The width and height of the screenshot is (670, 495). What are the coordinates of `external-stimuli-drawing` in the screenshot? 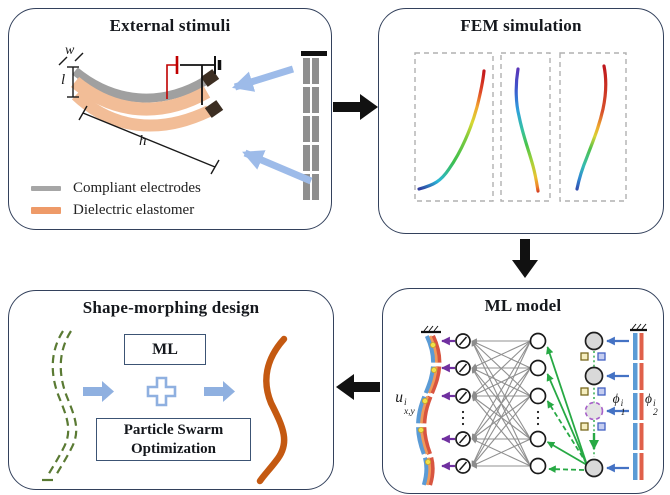 It's located at (192, 125).